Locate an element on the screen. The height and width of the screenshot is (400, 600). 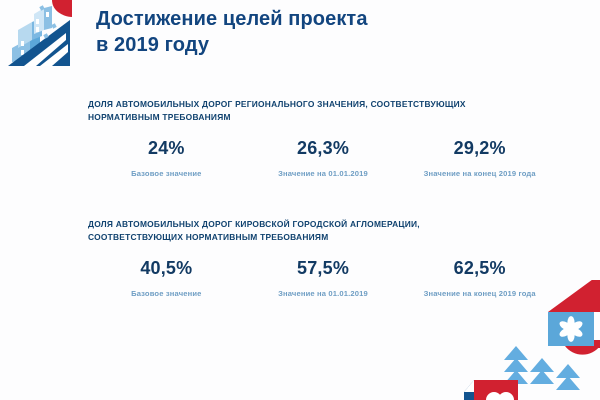
project-logo-graphic is located at coordinates (40, 33).